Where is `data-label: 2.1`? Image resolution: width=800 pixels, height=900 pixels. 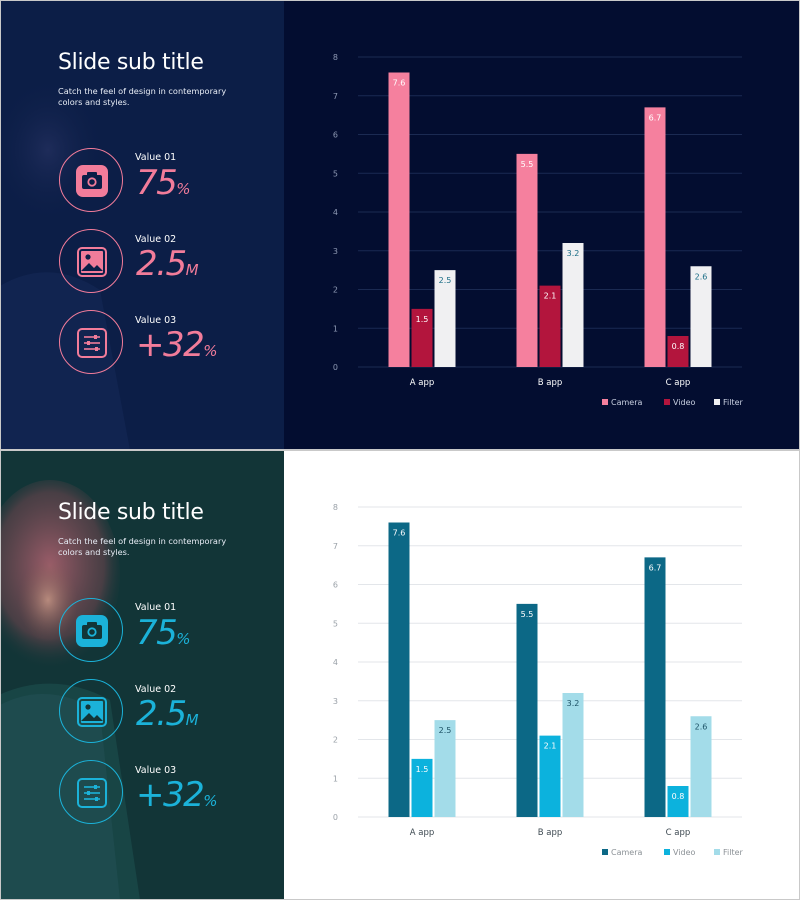
data-label: 2.1 is located at coordinates (550, 746).